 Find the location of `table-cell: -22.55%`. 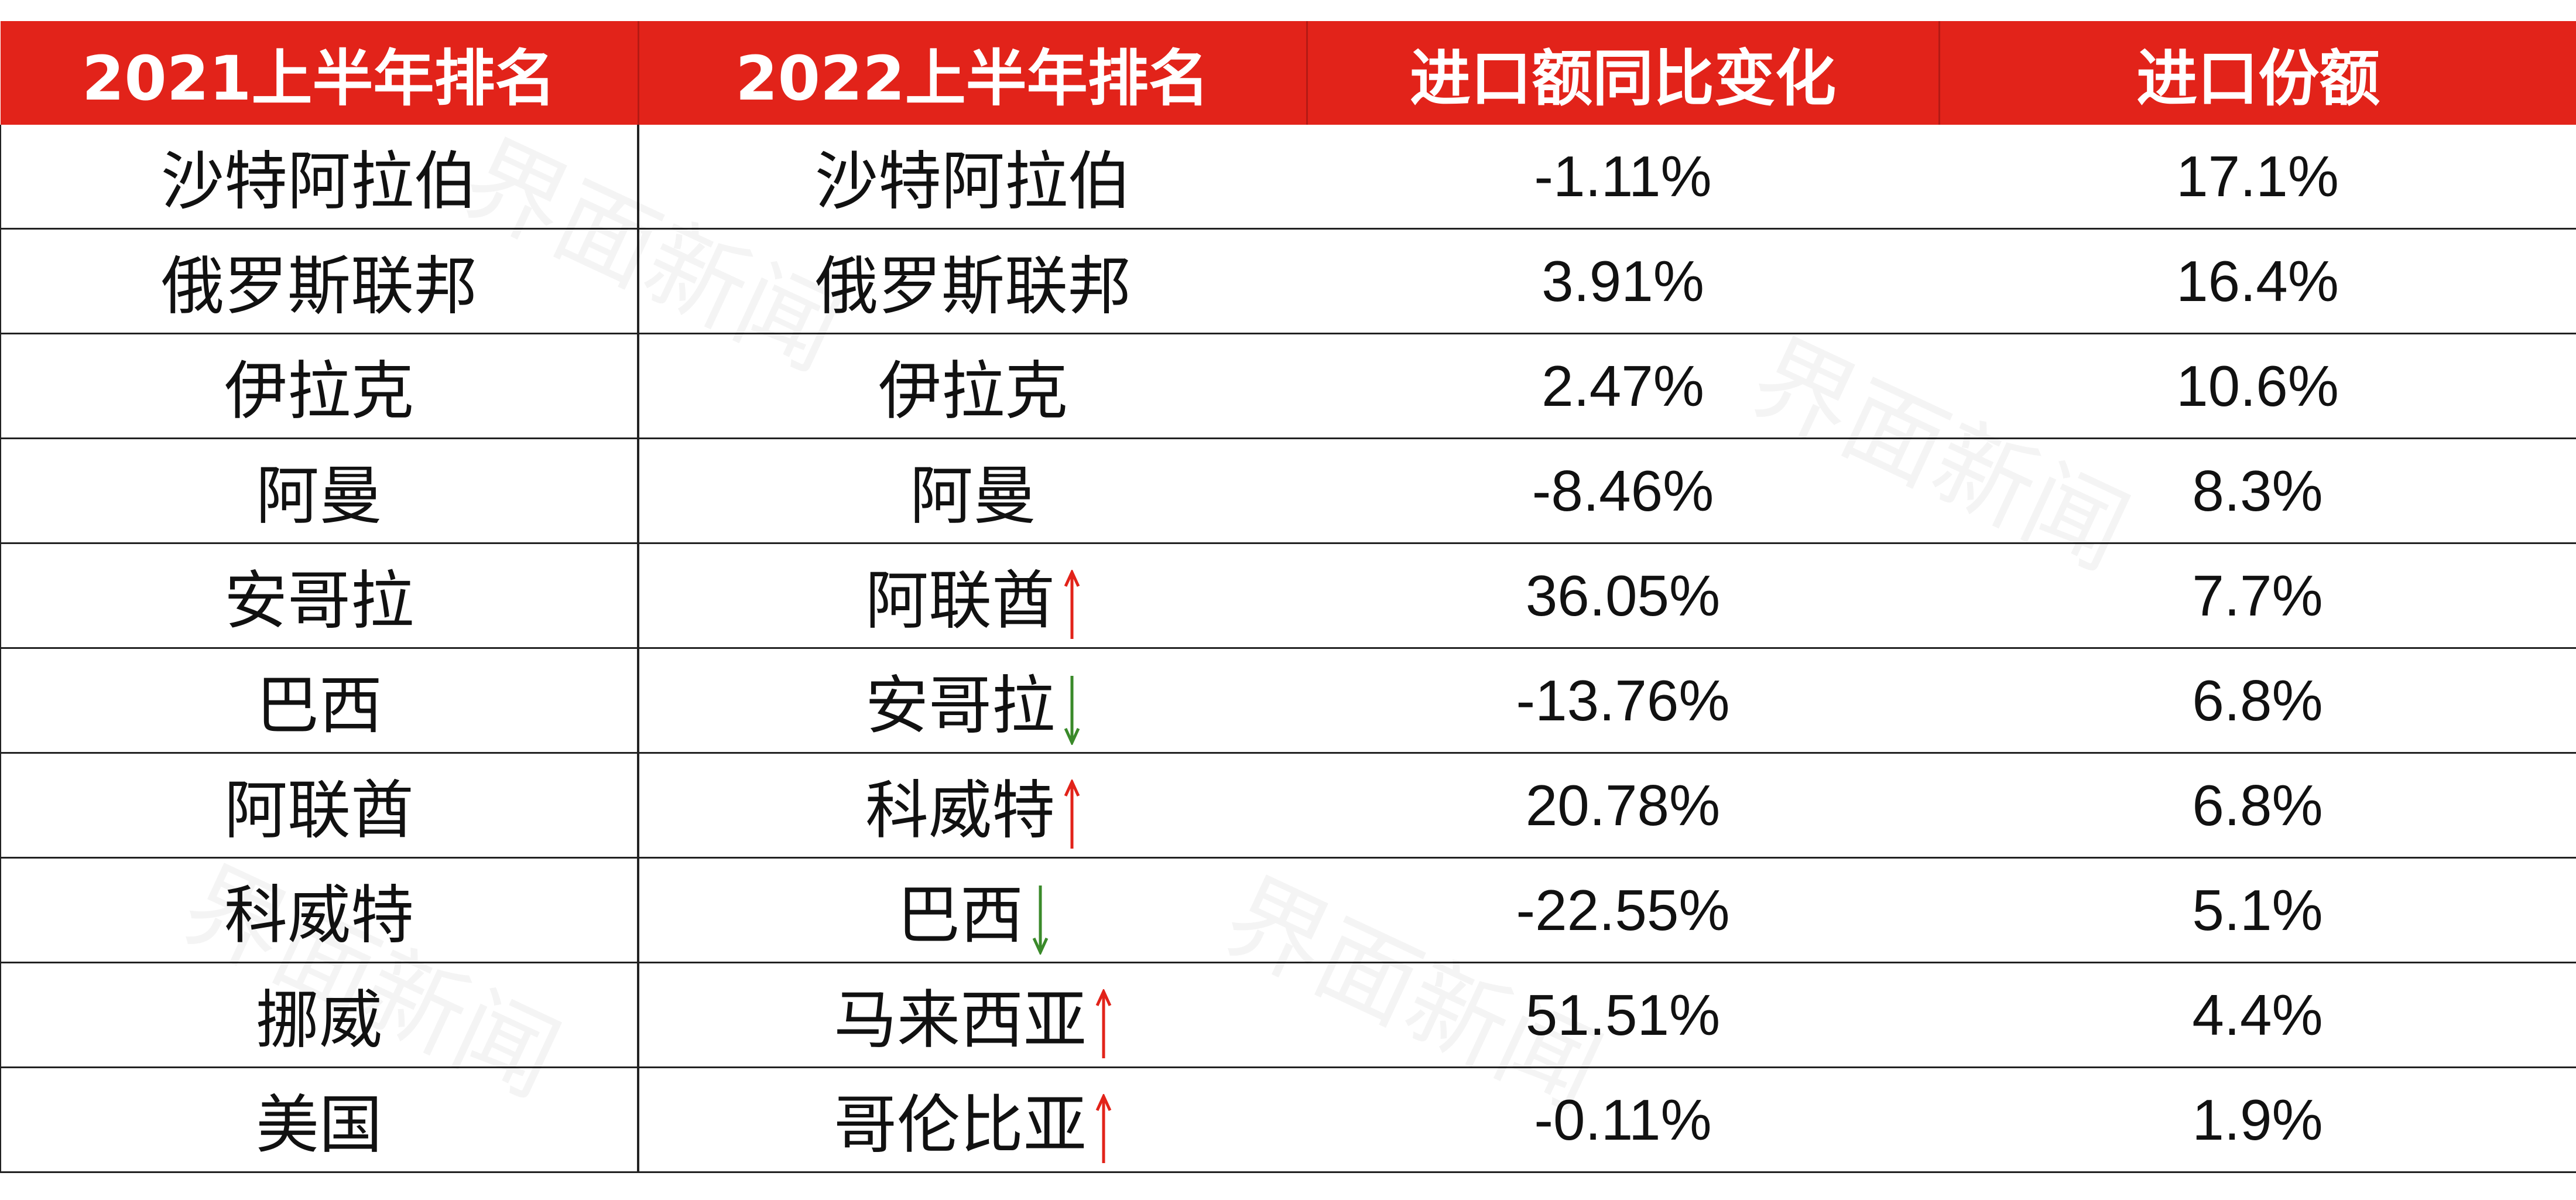

table-cell: -22.55% is located at coordinates (1623, 910).